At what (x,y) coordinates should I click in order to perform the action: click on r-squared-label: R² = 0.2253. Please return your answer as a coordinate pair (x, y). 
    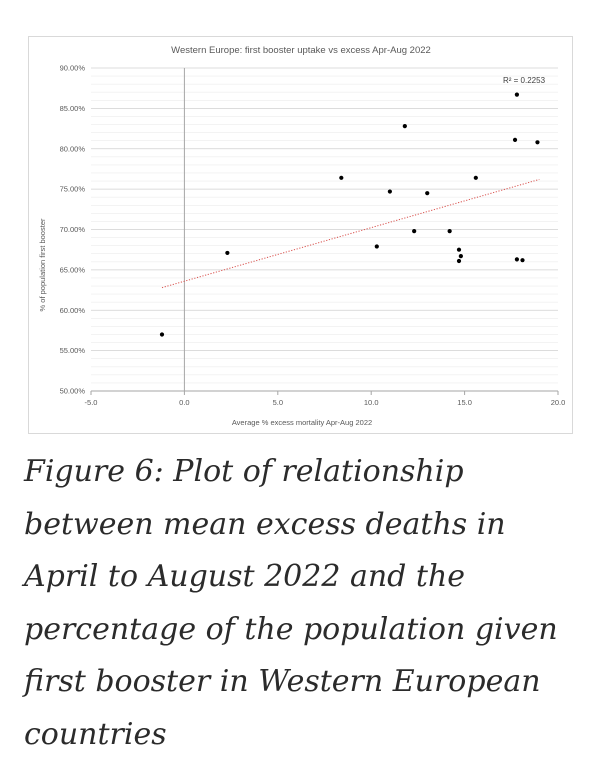
    Looking at the image, I should click on (524, 80).